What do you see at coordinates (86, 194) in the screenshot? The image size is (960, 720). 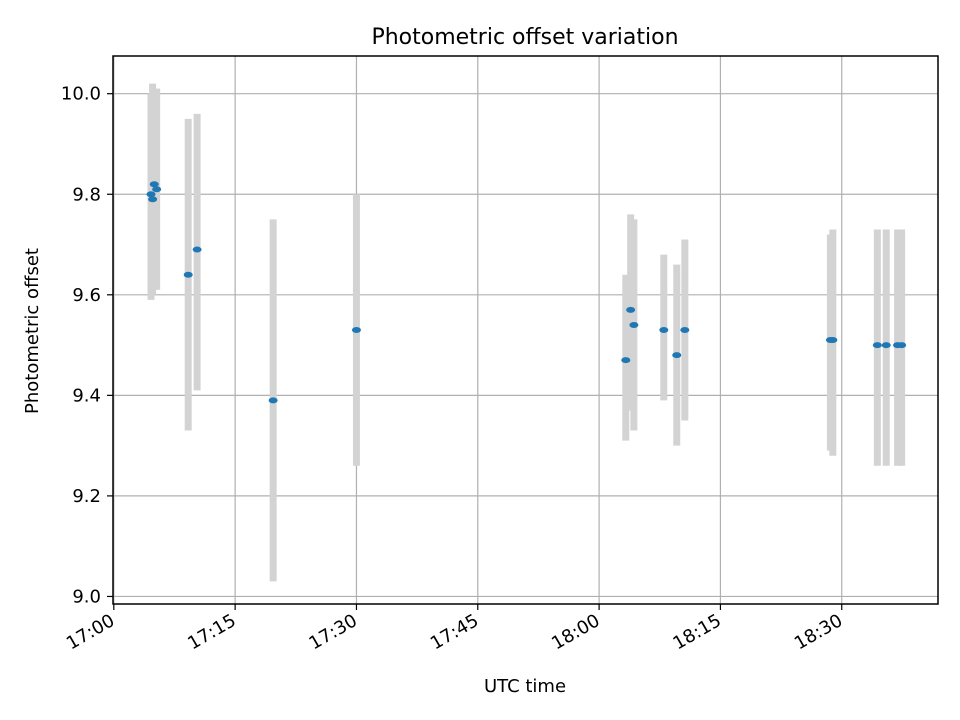 I see `y-tick-label: 9.8` at bounding box center [86, 194].